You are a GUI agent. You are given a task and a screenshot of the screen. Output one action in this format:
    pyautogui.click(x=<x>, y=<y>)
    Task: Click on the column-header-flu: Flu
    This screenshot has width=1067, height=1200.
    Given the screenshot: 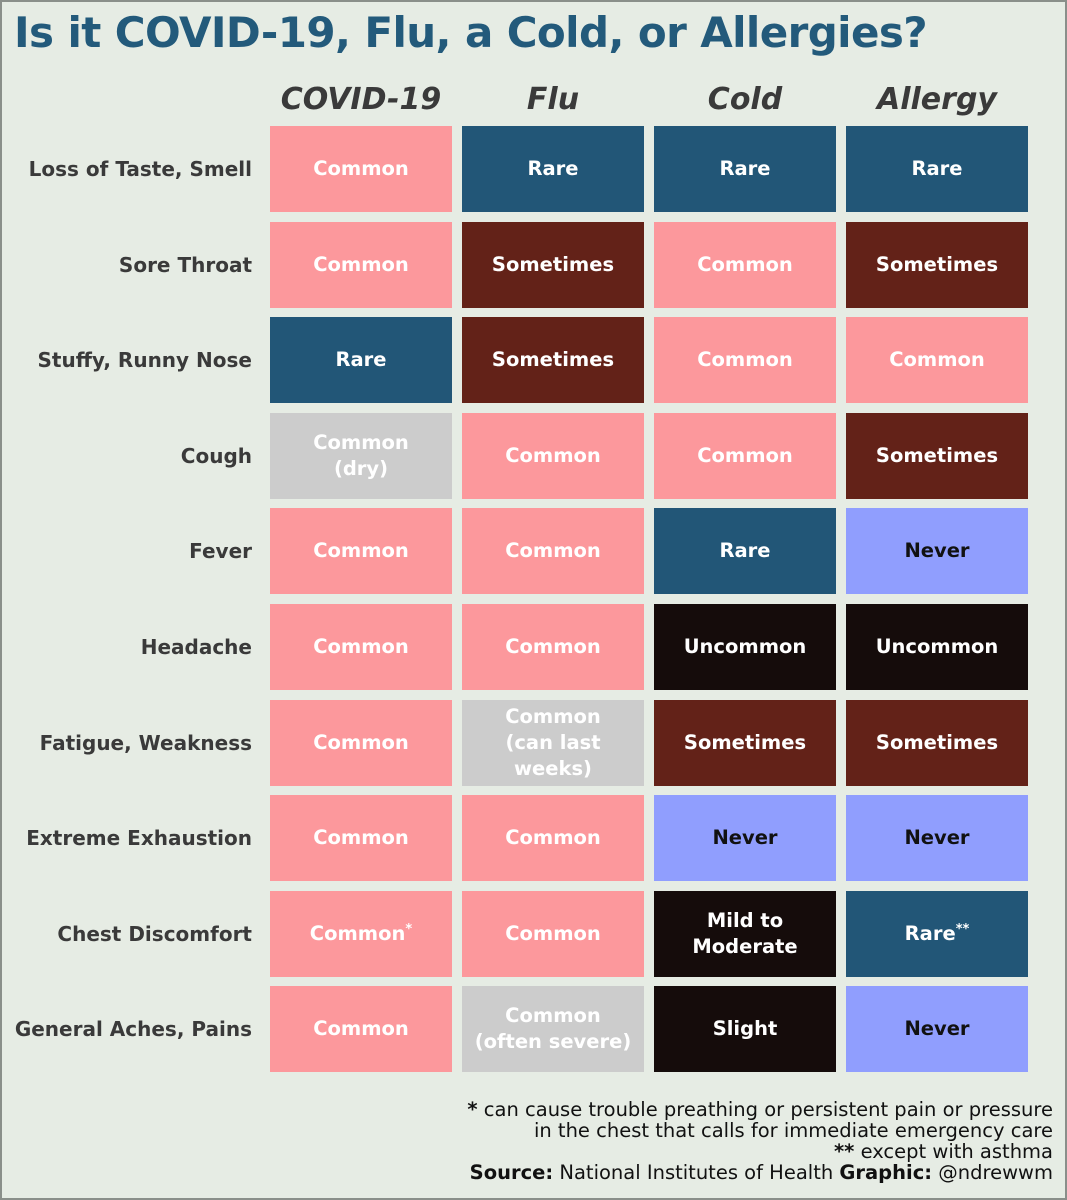 What is the action you would take?
    pyautogui.click(x=553, y=99)
    